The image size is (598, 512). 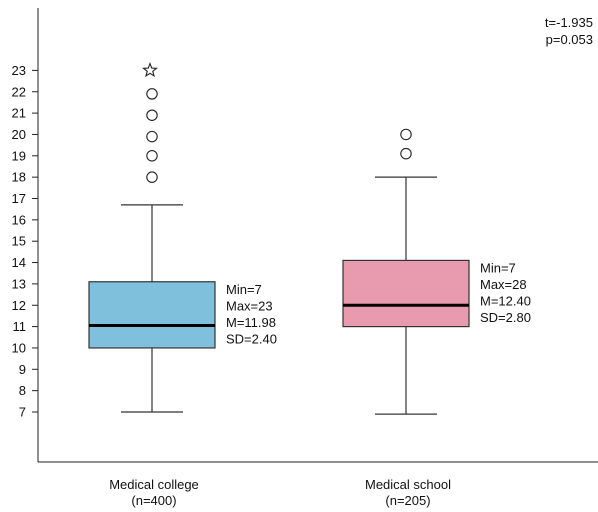 What do you see at coordinates (19, 347) in the screenshot?
I see `y-tick-label: 10` at bounding box center [19, 347].